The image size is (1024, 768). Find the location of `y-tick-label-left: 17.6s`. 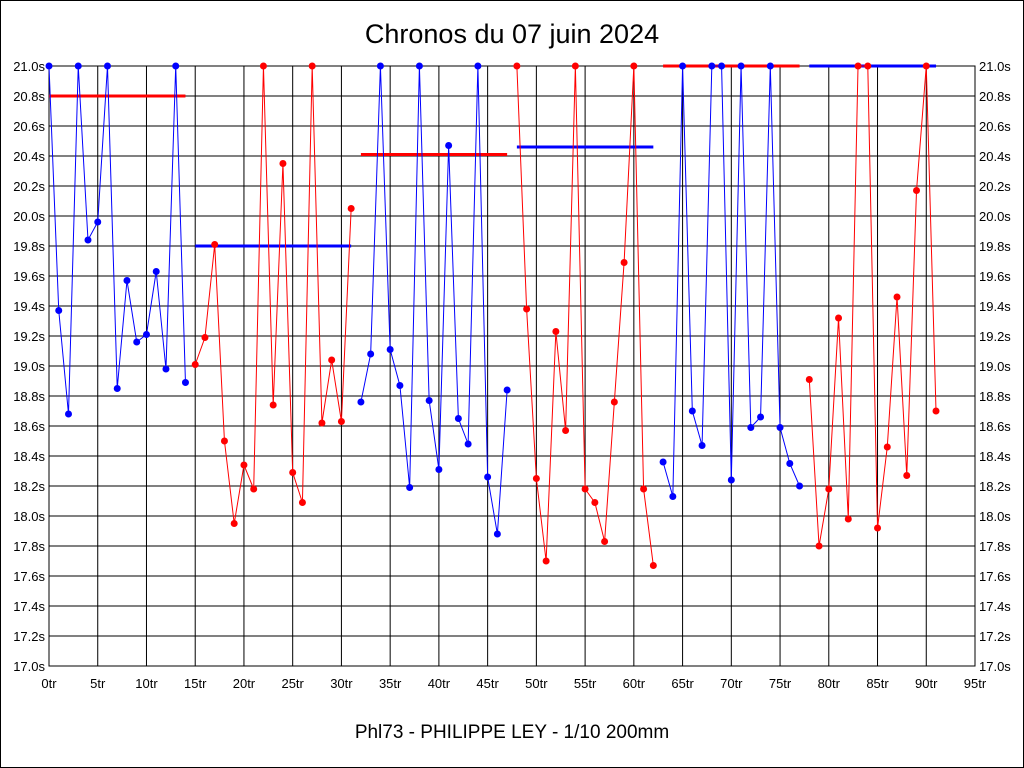

y-tick-label-left: 17.6s is located at coordinates (29, 576).